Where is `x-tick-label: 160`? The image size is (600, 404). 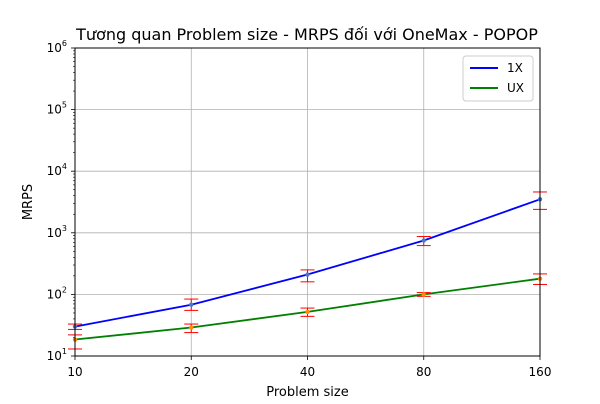
x-tick-label: 160 is located at coordinates (540, 372).